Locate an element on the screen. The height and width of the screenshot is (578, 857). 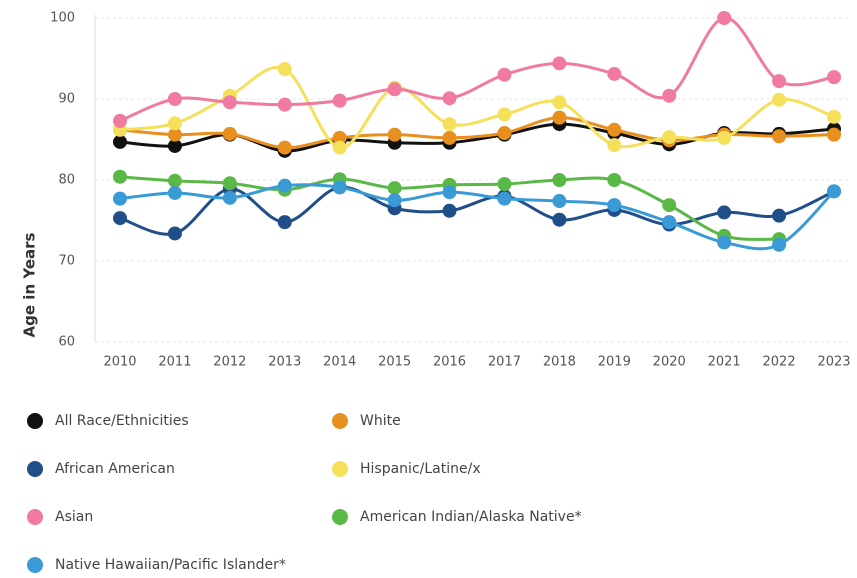
legend-label: Asian is located at coordinates (74, 517).